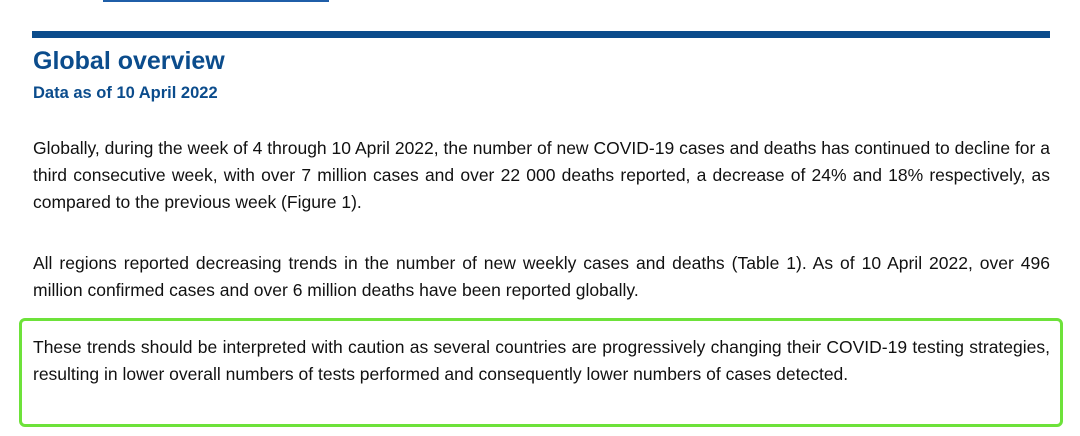  I want to click on section-divider-bar, so click(541, 34).